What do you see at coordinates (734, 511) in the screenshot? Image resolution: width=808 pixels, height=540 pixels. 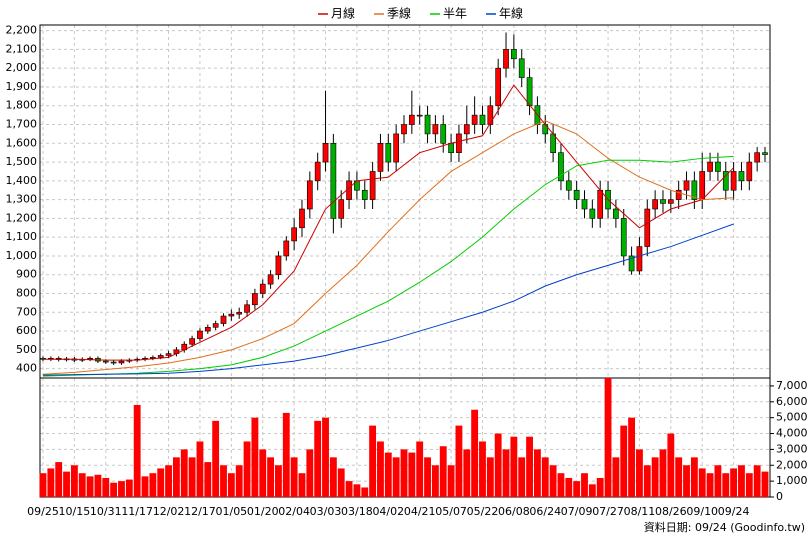 I see `x-tick-label: 09/24` at bounding box center [734, 511].